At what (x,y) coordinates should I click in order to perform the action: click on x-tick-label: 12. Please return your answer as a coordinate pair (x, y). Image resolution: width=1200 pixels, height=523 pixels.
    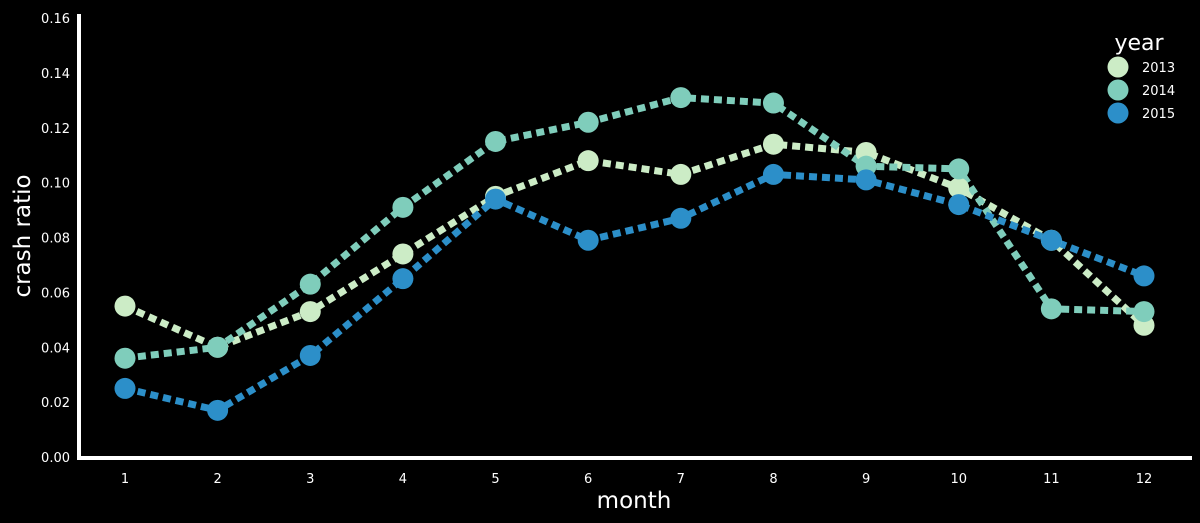
    Looking at the image, I should click on (1144, 479).